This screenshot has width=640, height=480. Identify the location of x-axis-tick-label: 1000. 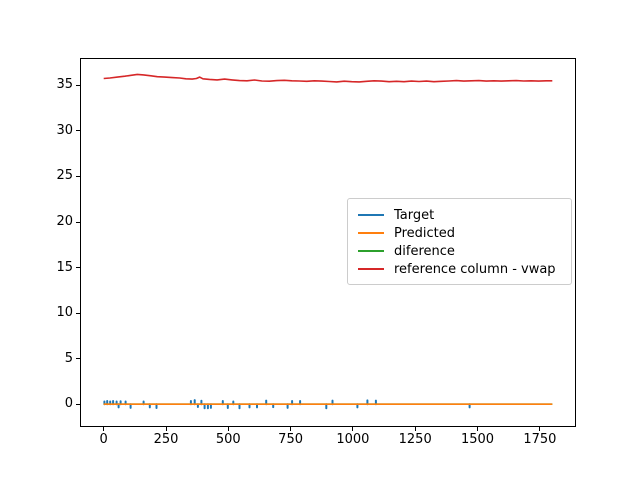
(353, 439).